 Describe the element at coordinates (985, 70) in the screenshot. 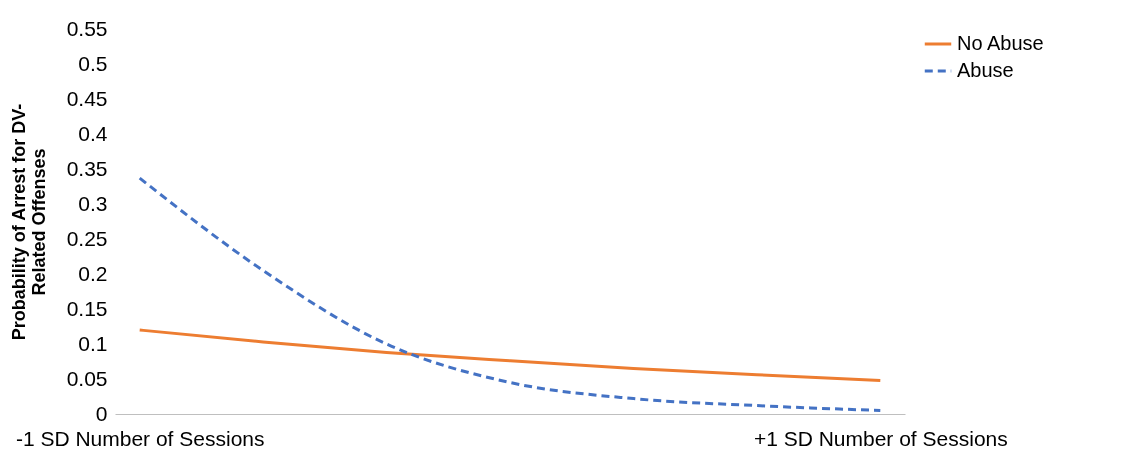

I see `legend-label: Abuse` at that location.